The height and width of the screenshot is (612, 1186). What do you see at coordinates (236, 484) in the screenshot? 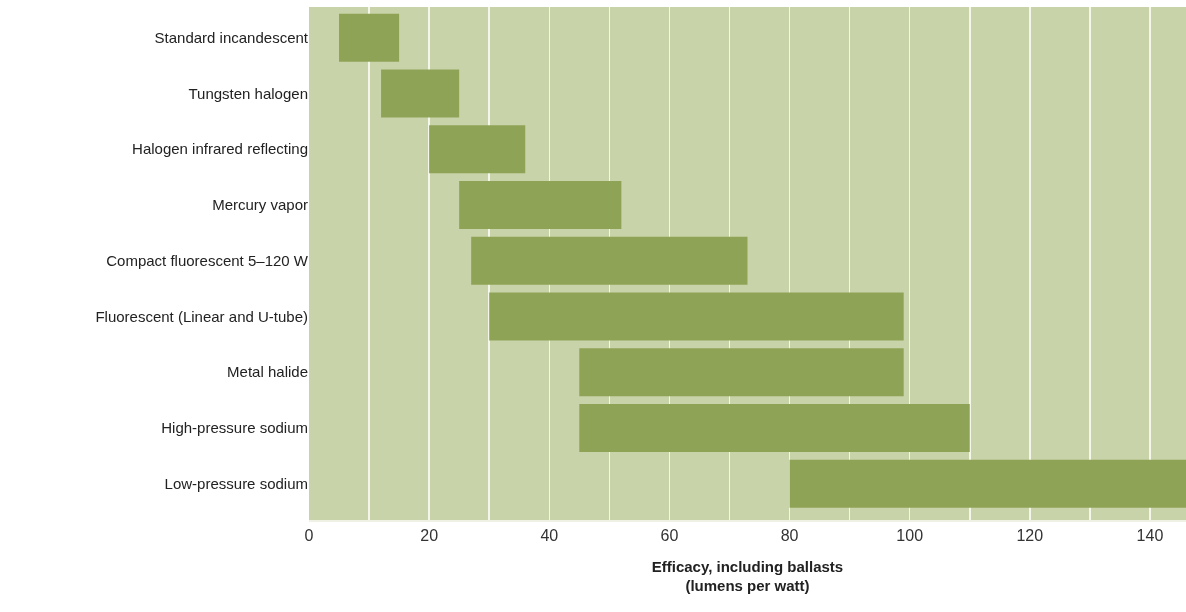
I see `y-tick-label: Low-pressure sodium` at bounding box center [236, 484].